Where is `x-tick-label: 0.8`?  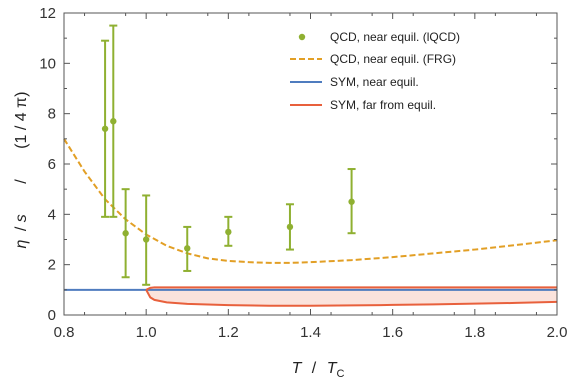 x-tick-label: 0.8 is located at coordinates (64, 332).